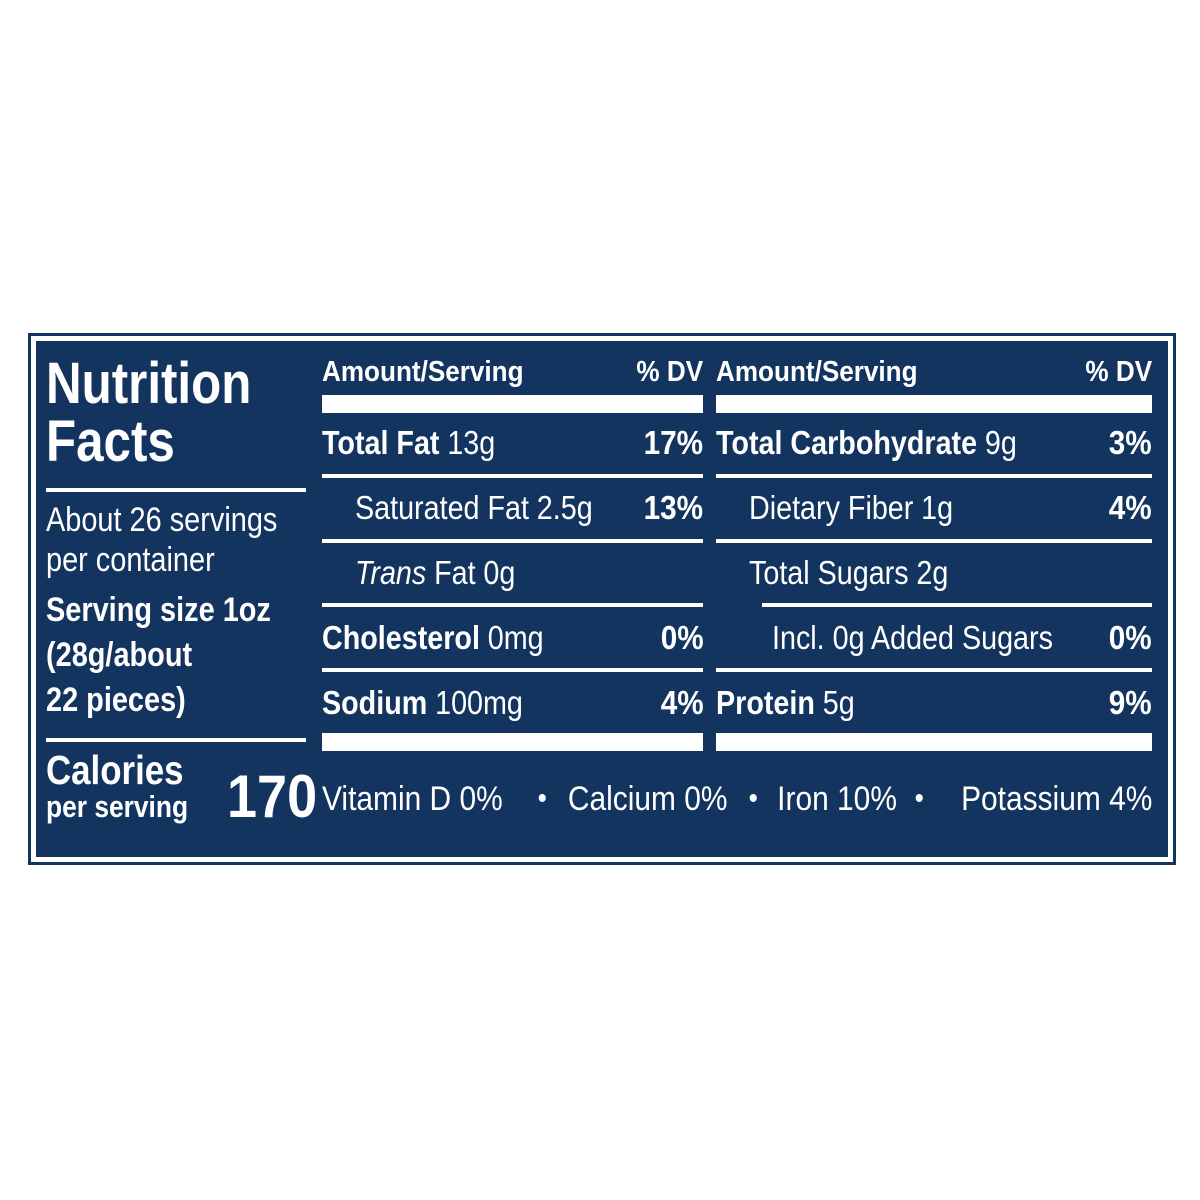 This screenshot has height=1200, width=1200. Describe the element at coordinates (829, 572) in the screenshot. I see `nutrient-name: Total Sugars` at that location.